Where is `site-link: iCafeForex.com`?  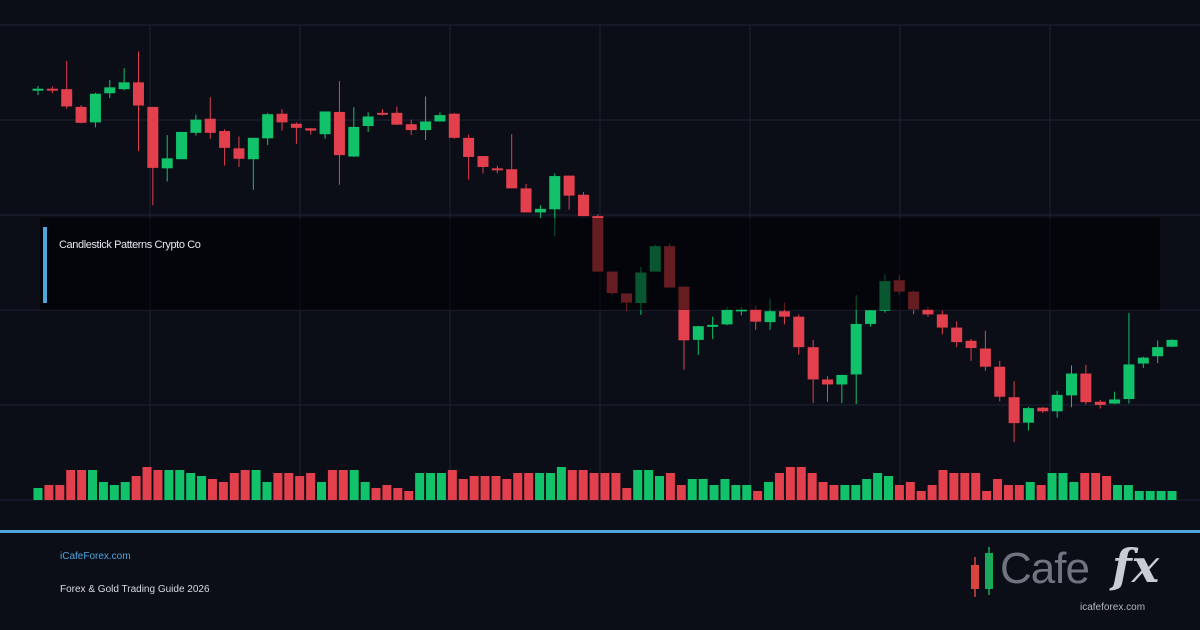 site-link: iCafeForex.com is located at coordinates (95, 556).